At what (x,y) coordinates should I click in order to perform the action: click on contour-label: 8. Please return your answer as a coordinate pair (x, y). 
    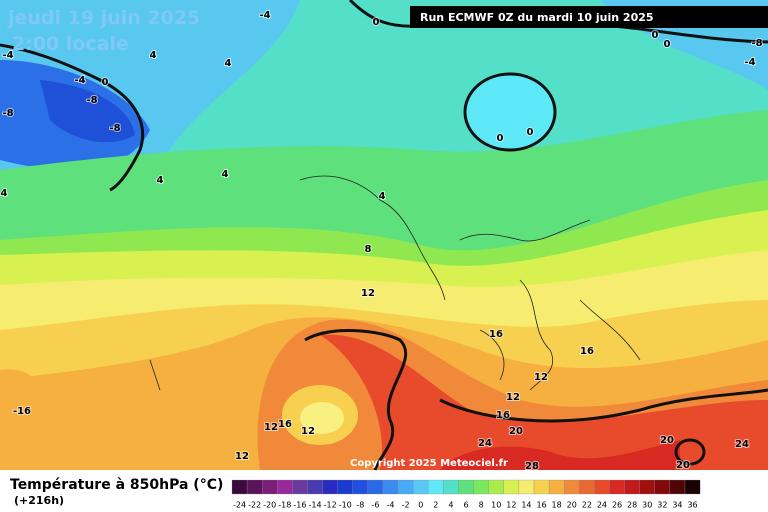
    Looking at the image, I should click on (368, 249).